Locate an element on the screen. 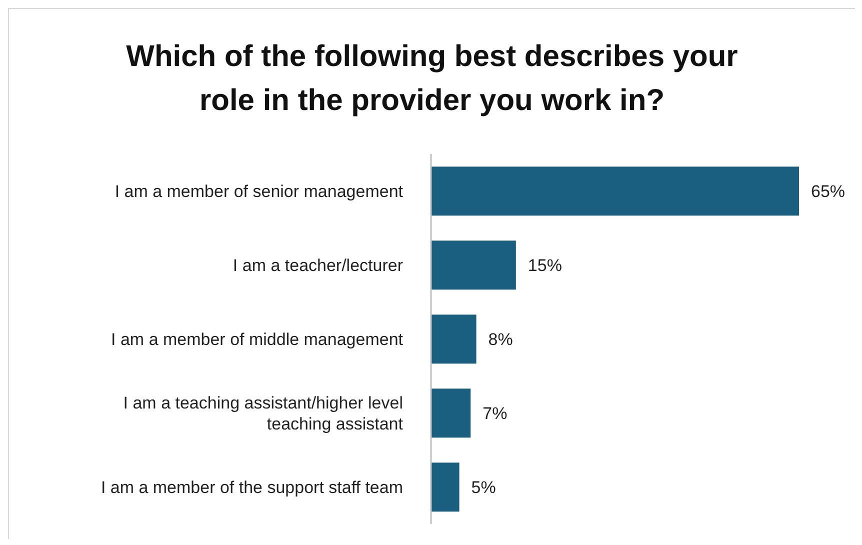 The width and height of the screenshot is (862, 545). y-tick-label: I am a member of the support staff team is located at coordinates (251, 487).